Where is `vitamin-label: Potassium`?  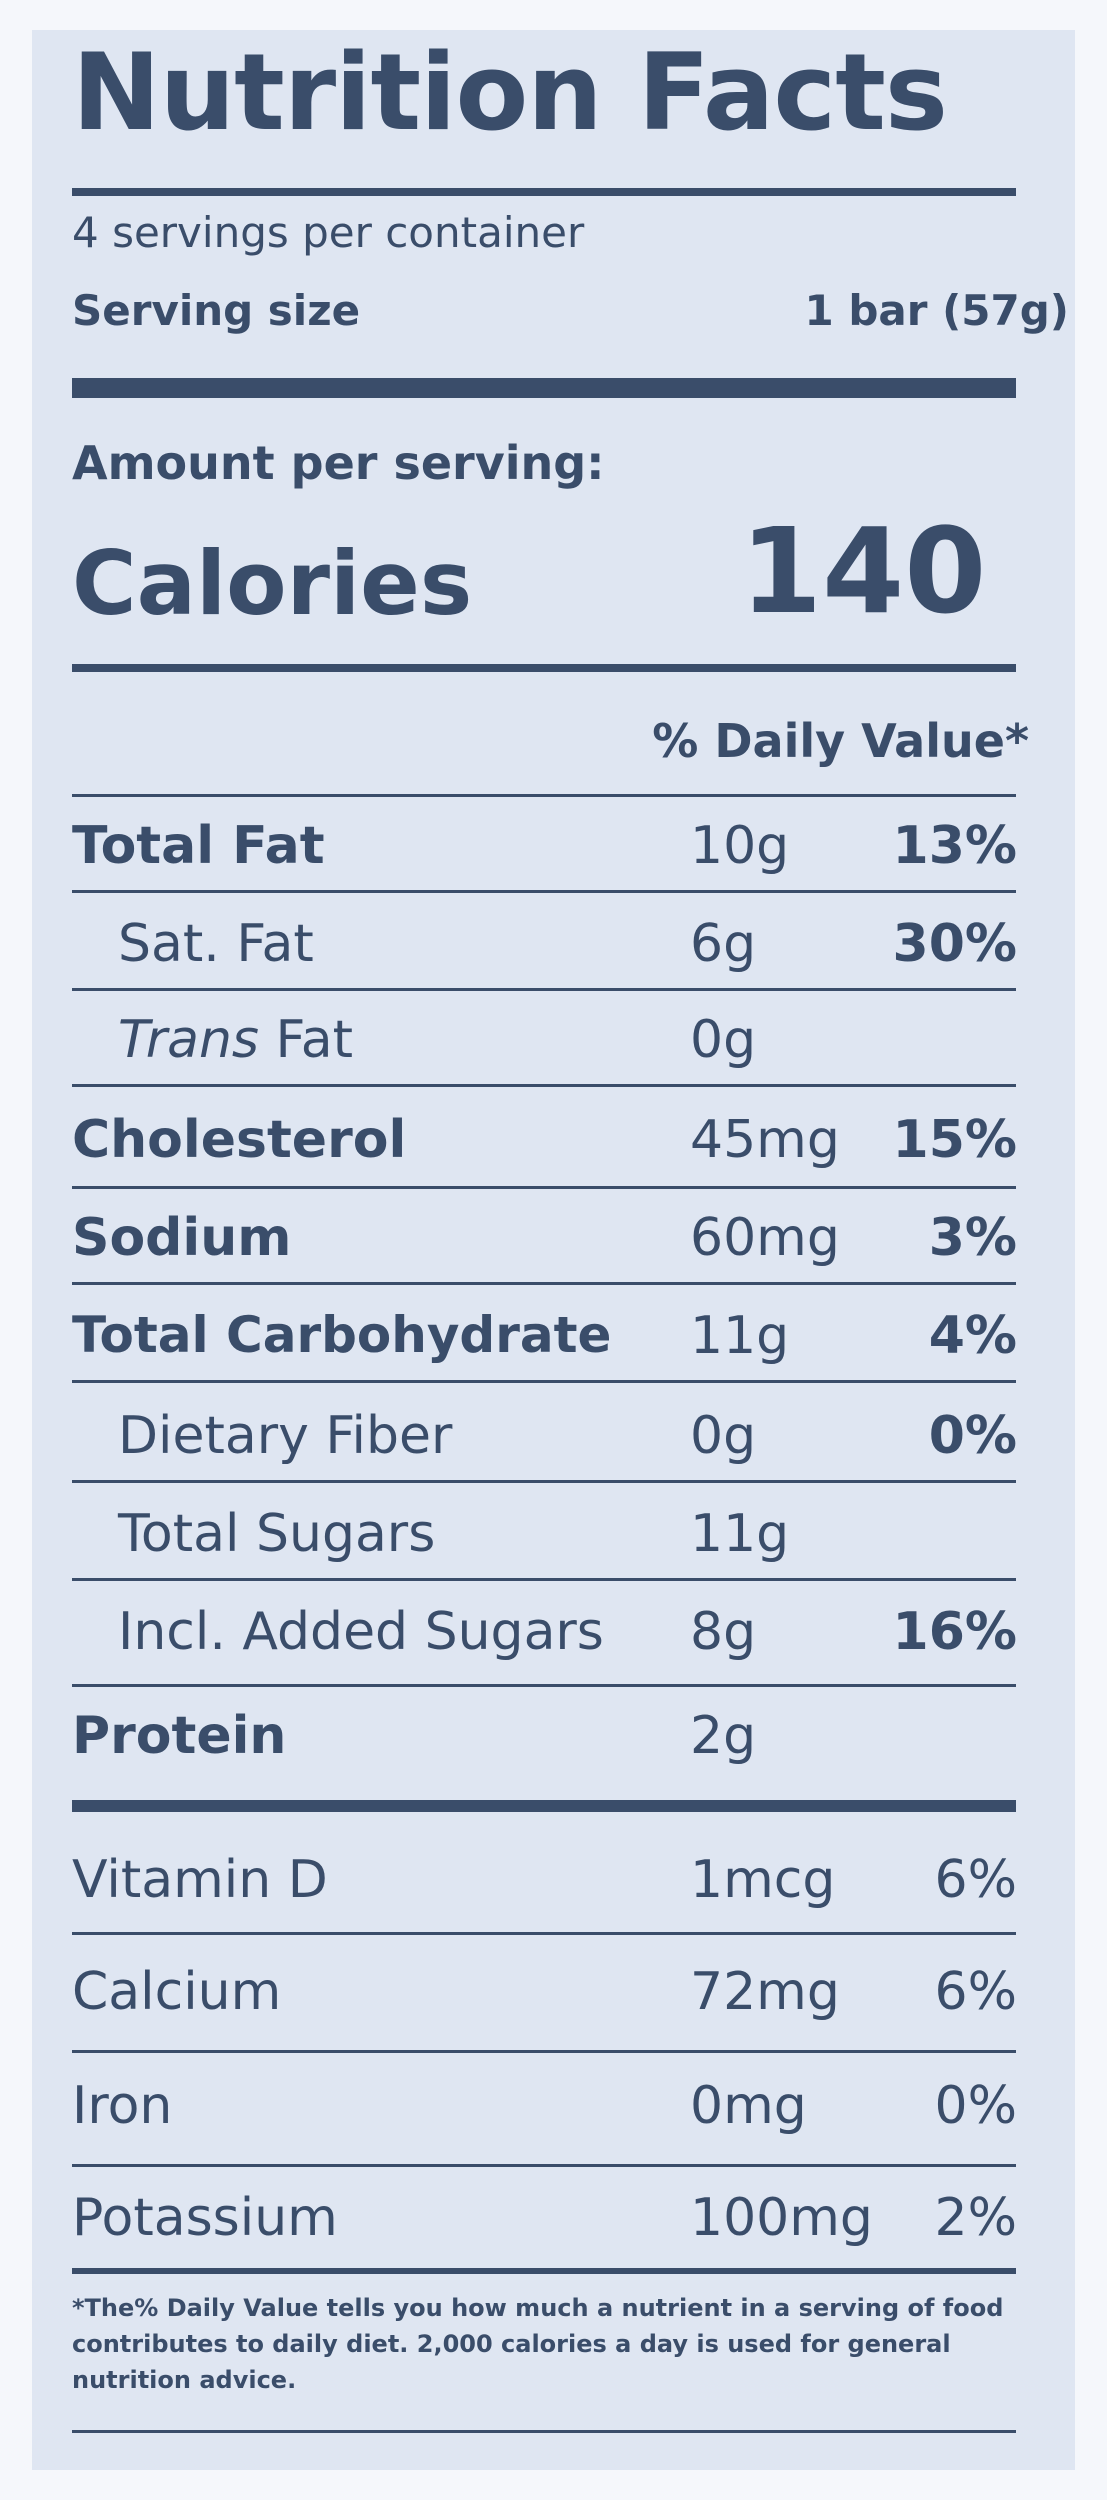 vitamin-label: Potassium is located at coordinates (205, 2218).